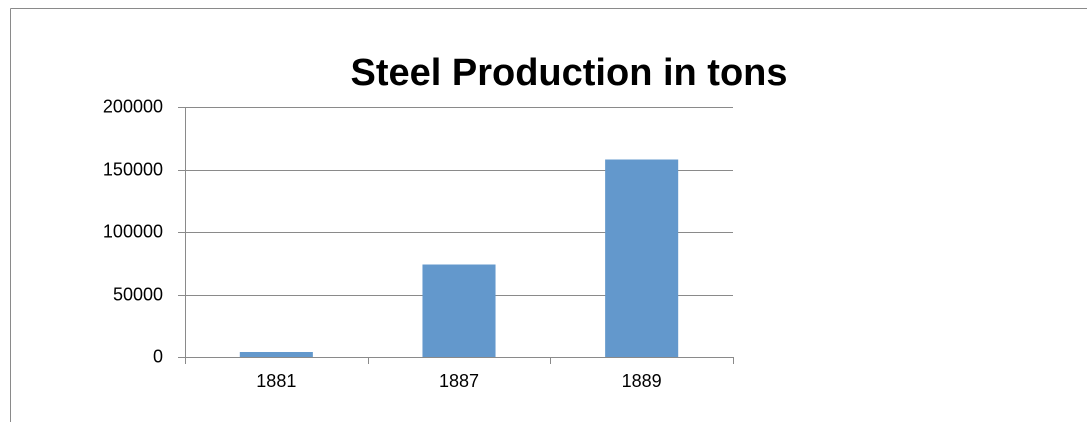 This screenshot has width=1087, height=422. I want to click on y-tick-label: 50000, so click(138, 294).